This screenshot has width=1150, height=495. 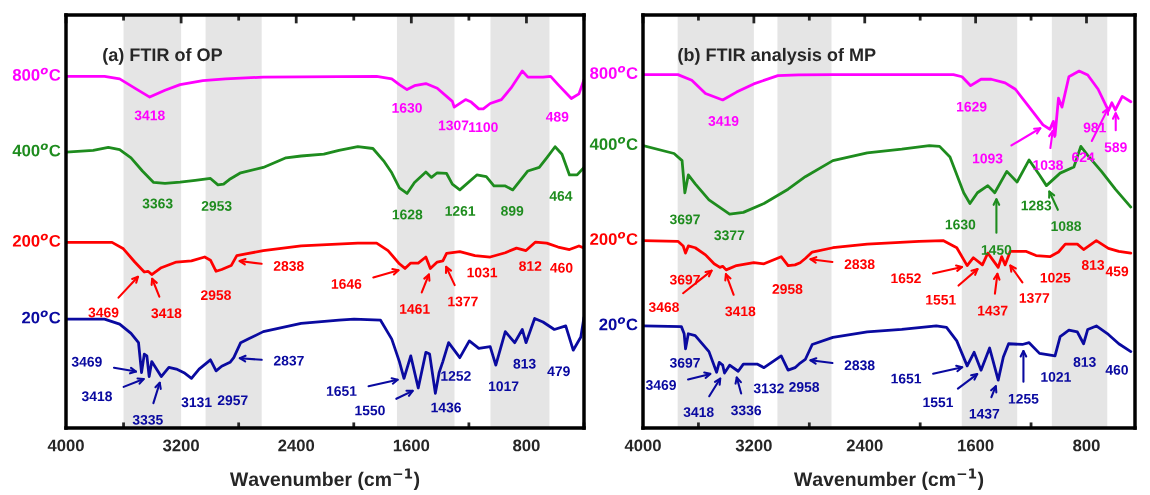 What do you see at coordinates (407, 214) in the screenshot?
I see `annotation: 1628` at bounding box center [407, 214].